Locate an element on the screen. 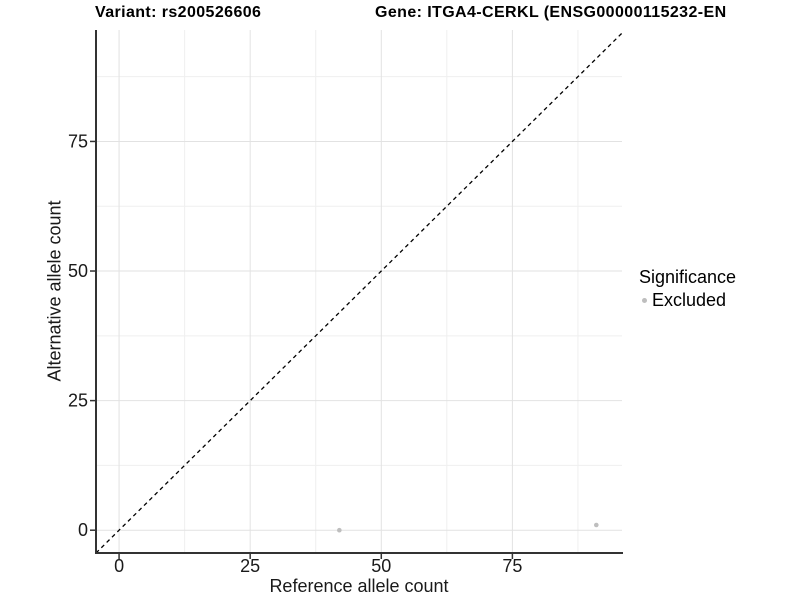  x-tick-label: 50 is located at coordinates (381, 566).